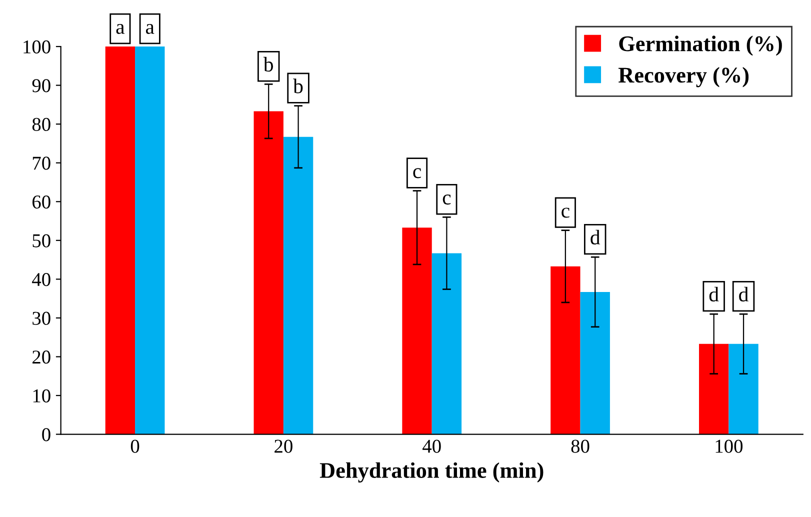  What do you see at coordinates (41, 279) in the screenshot?
I see `y-tick-label: 40` at bounding box center [41, 279].